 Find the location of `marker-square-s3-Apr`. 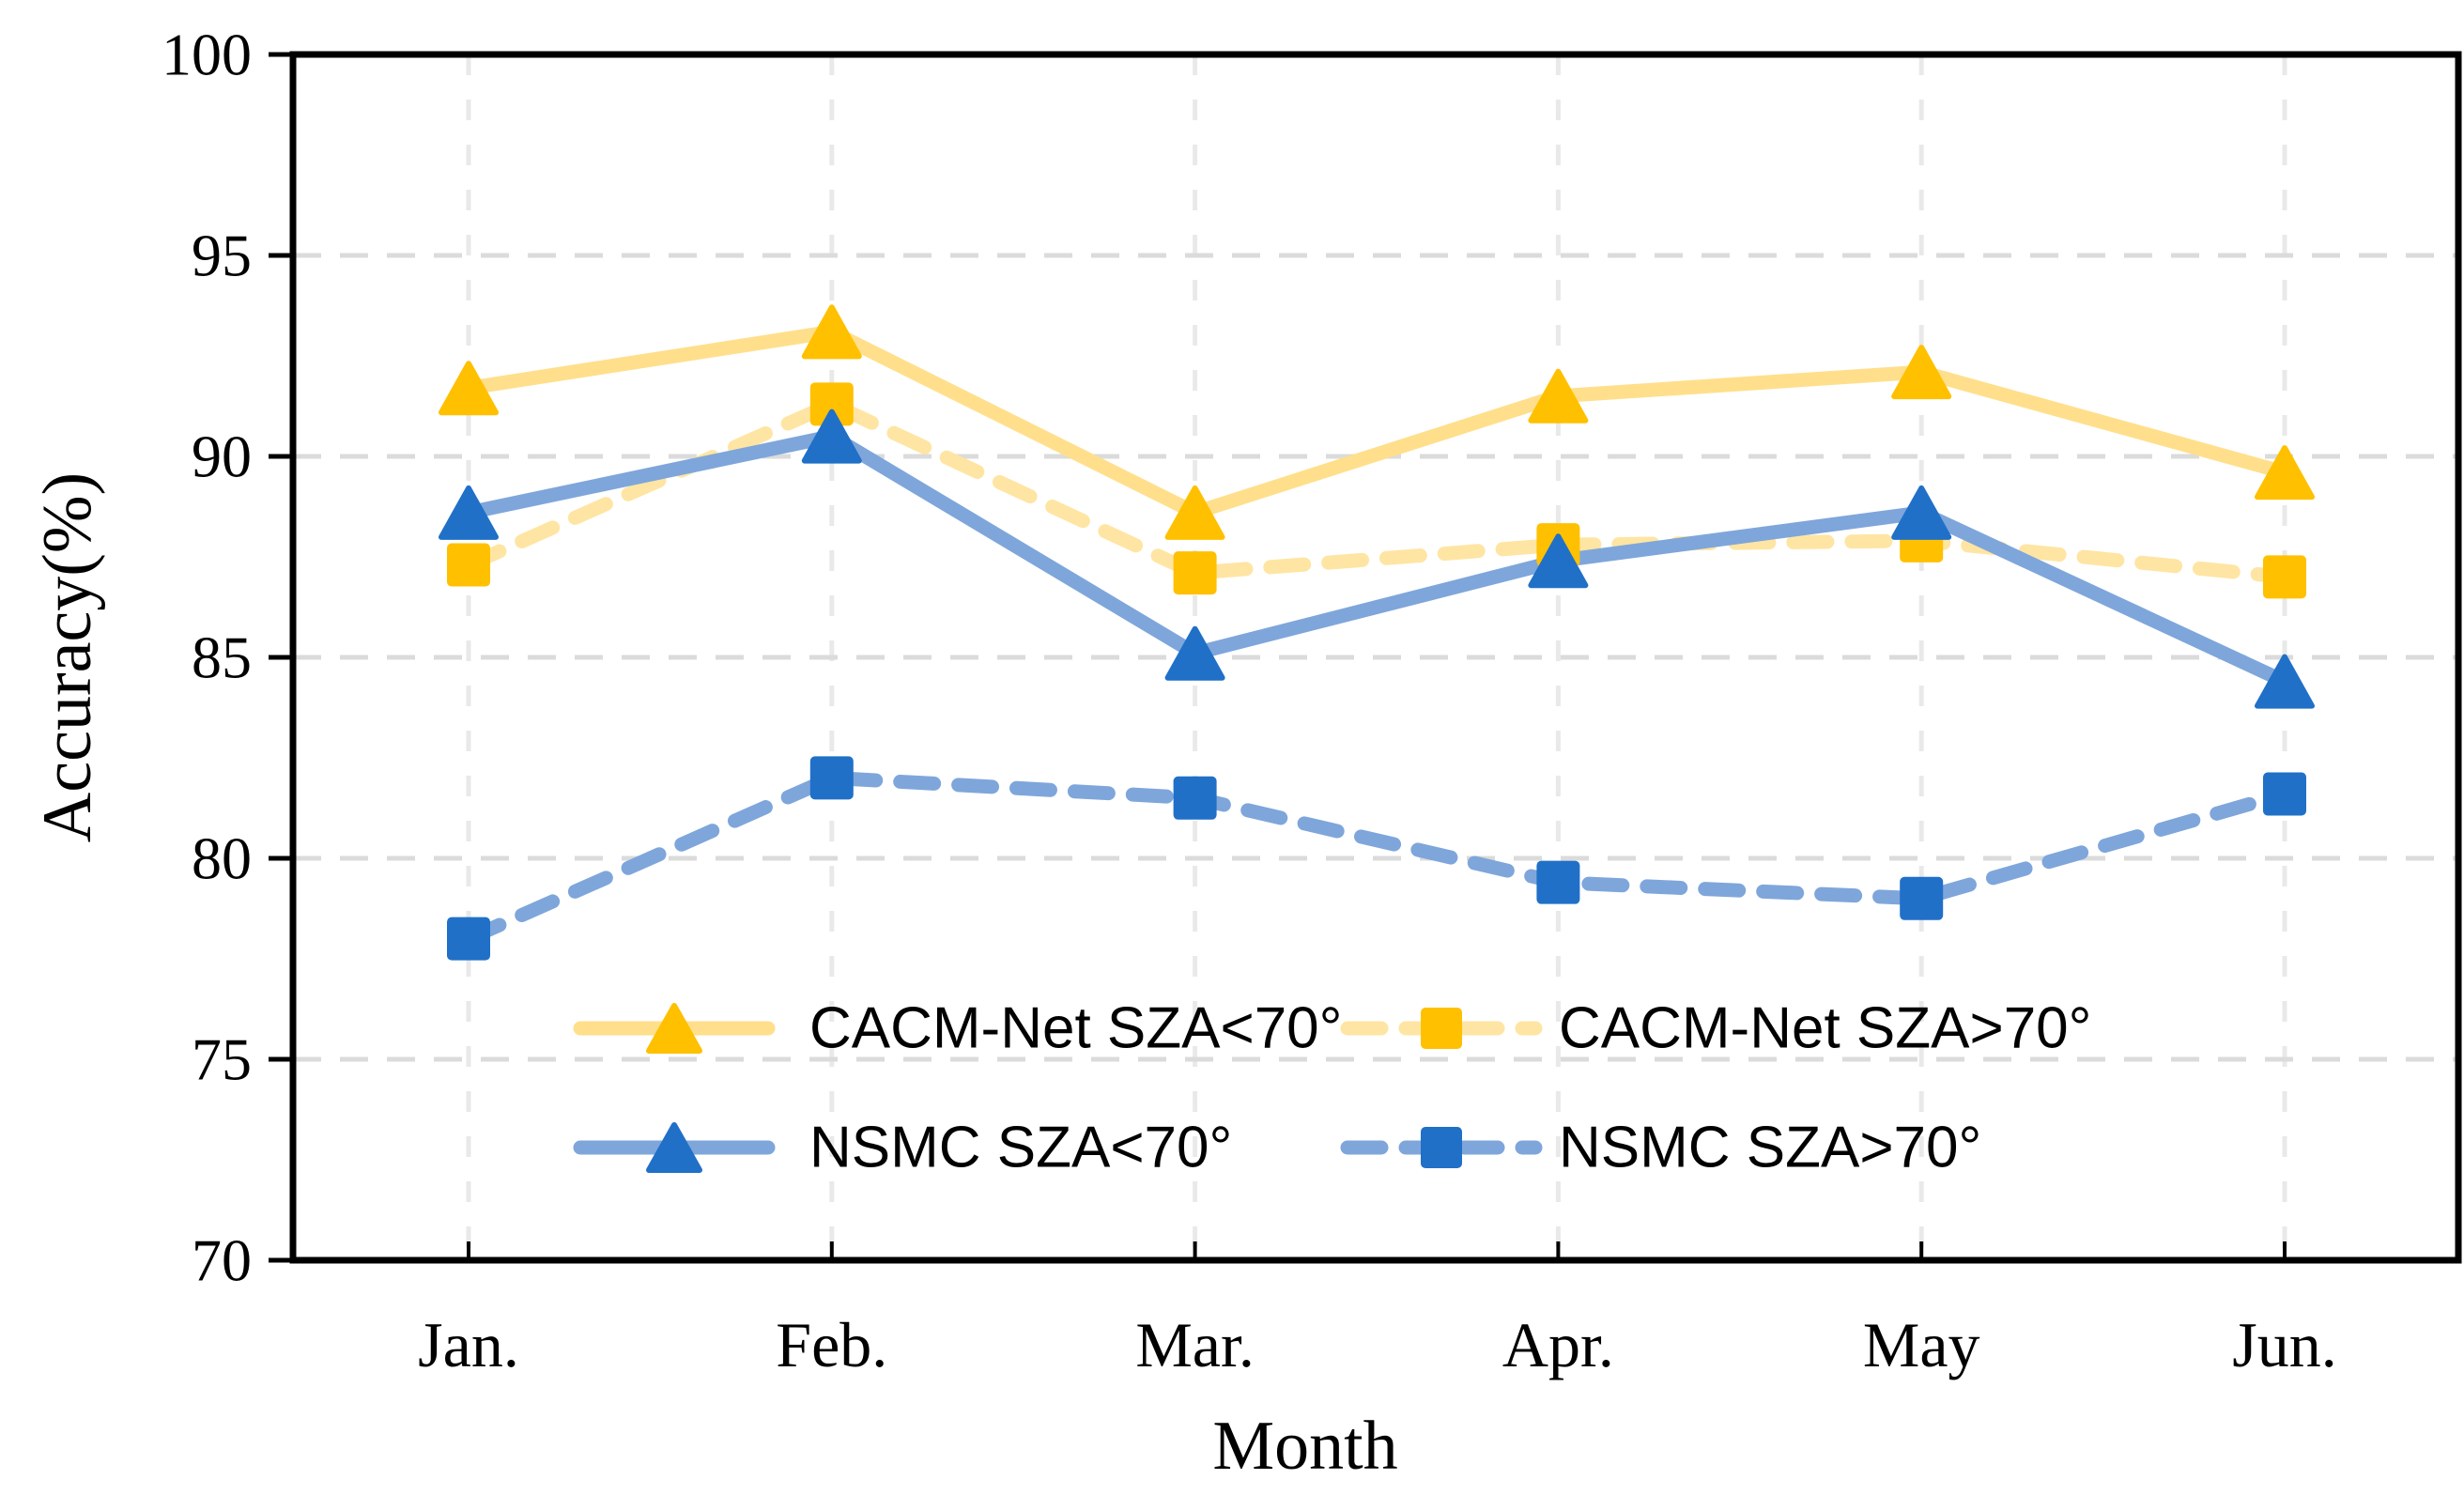

marker-square-s3-Apr is located at coordinates (1558, 882).